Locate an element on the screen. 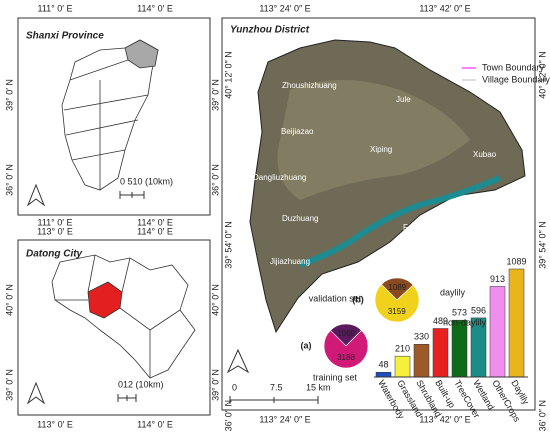 The image size is (550, 433). pie-category-label: training set is located at coordinates (335, 377).